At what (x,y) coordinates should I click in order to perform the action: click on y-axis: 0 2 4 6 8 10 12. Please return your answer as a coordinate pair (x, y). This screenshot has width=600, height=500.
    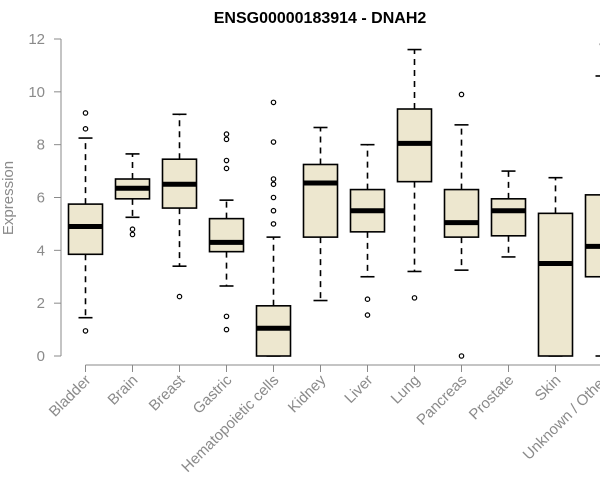
    Looking at the image, I should click on (45, 198).